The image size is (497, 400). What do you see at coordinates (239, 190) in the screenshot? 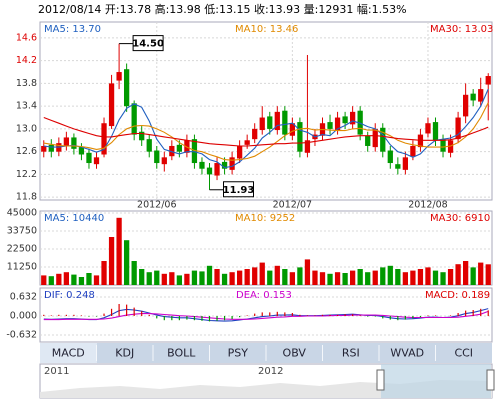
I see `low-label: 11.93` at bounding box center [239, 190].